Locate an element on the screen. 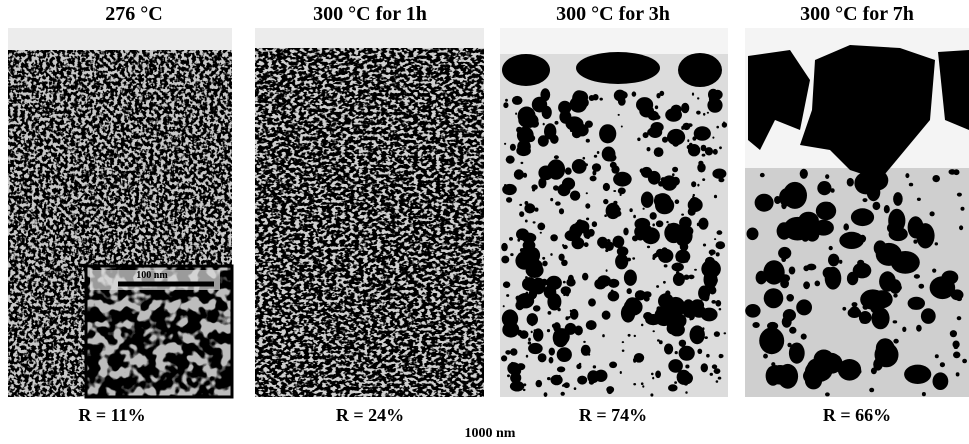  scale-label: 1000 nm is located at coordinates (490, 433).